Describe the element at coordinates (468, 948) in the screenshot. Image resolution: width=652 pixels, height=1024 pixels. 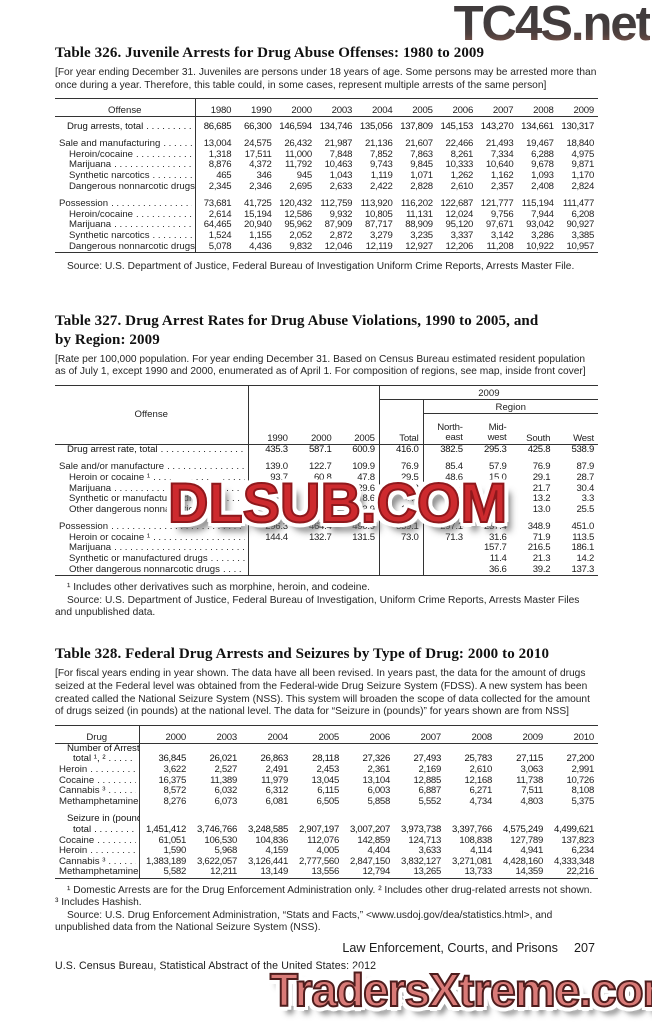
I see `running-footer: Law Enforcement, Courts, and Prisons 207` at that location.